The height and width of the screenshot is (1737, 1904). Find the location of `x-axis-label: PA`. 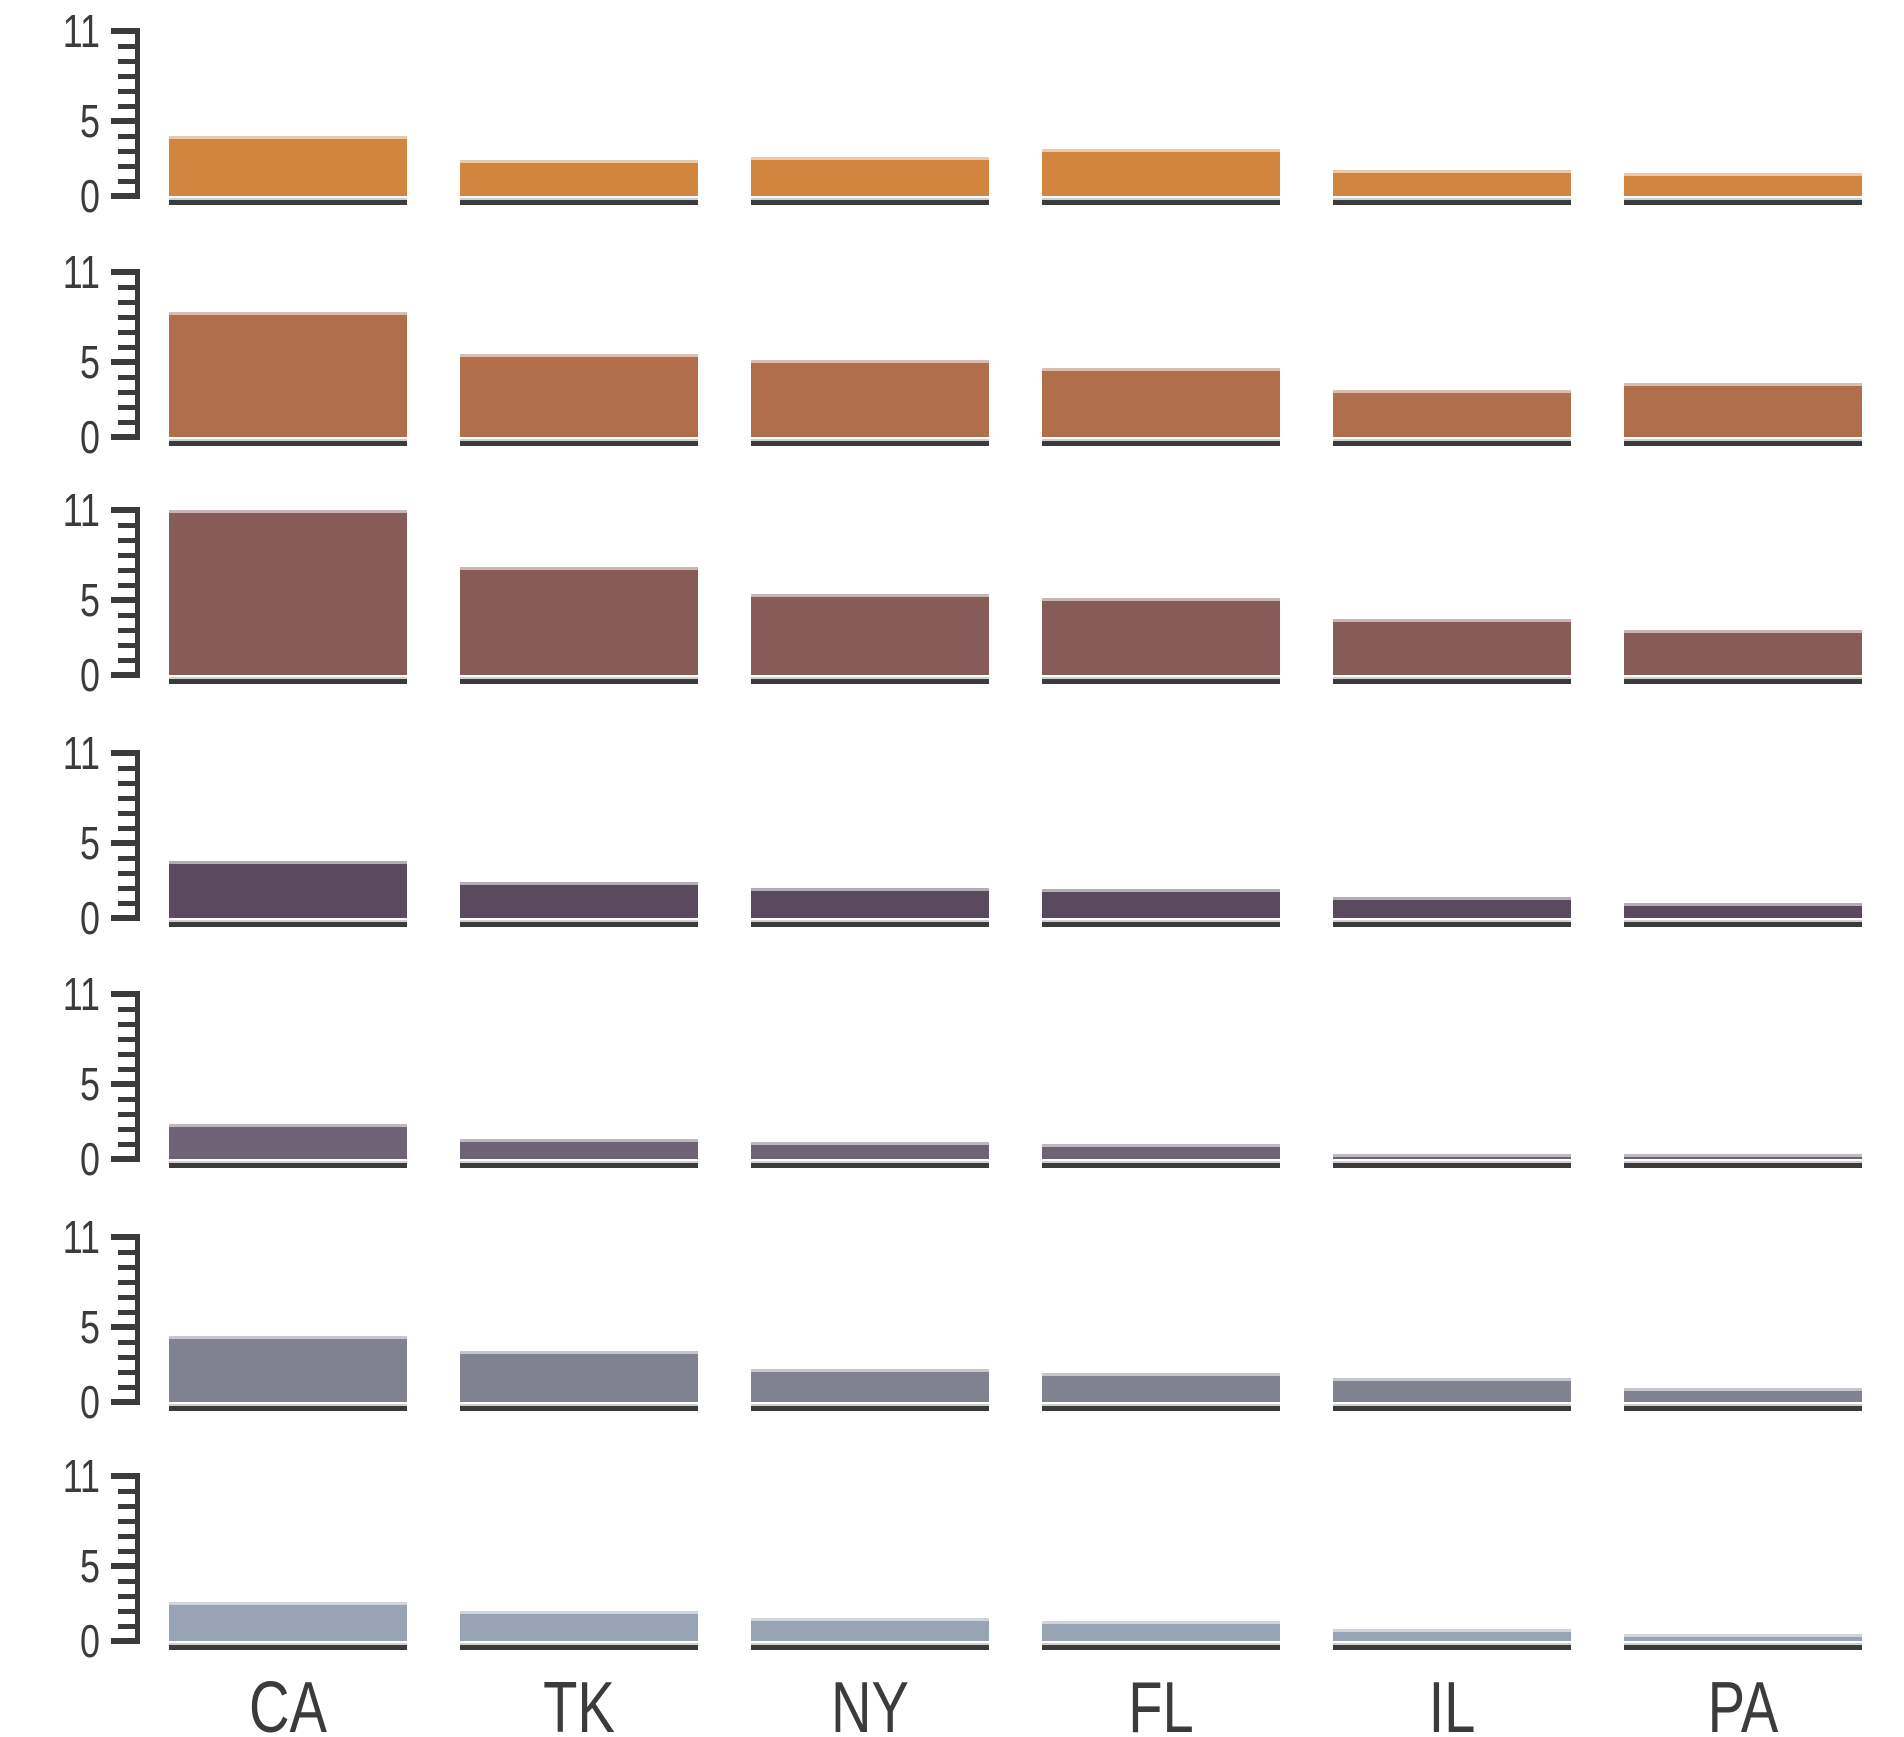

x-axis-label: PA is located at coordinates (1743, 1702).